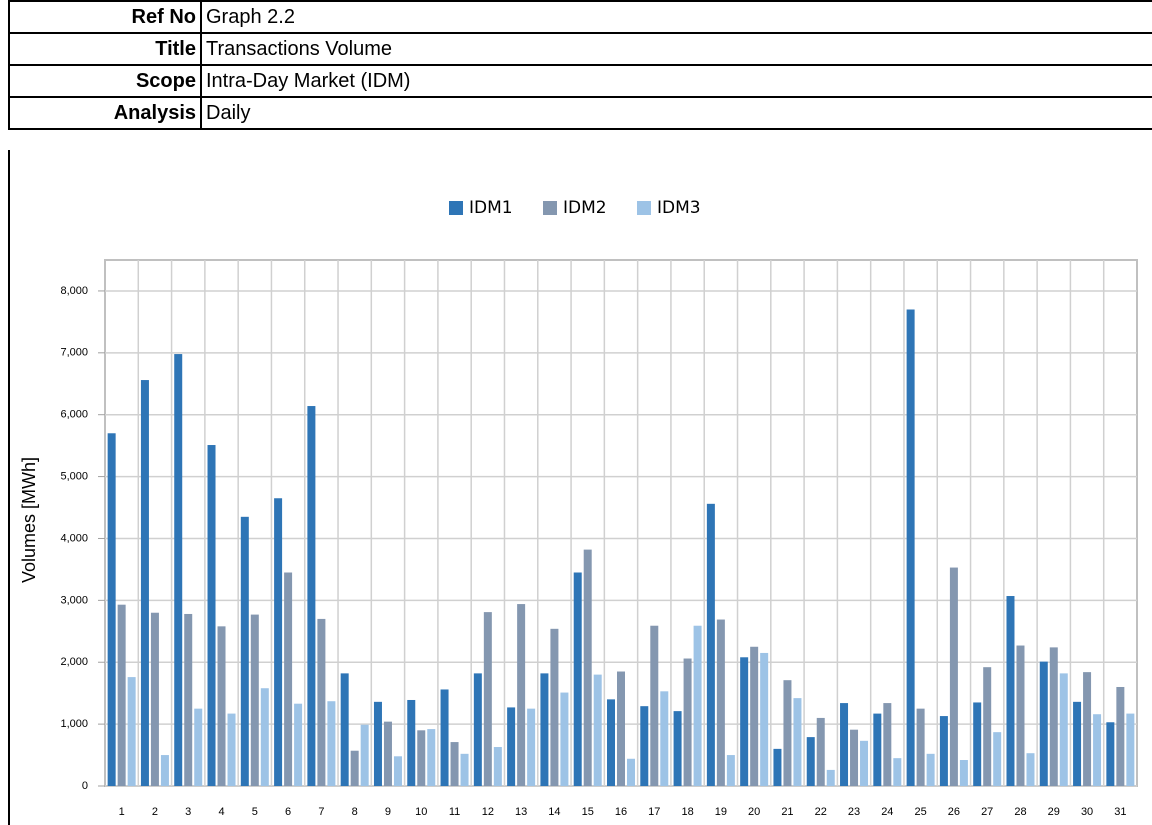 The height and width of the screenshot is (825, 1152). I want to click on x-tick-label: 11, so click(454, 812).